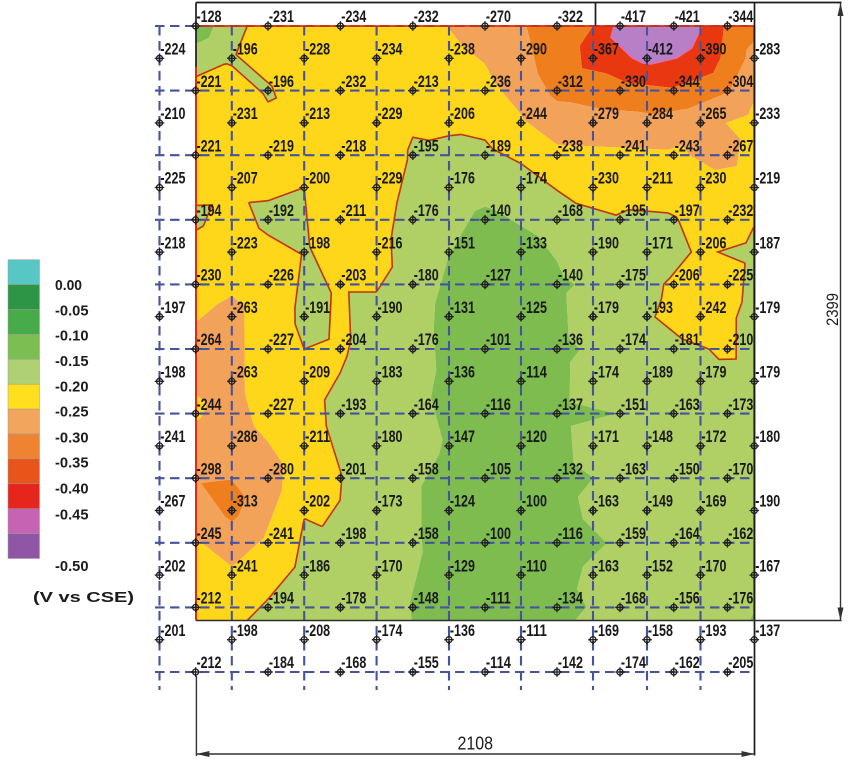 The image size is (860, 760). Describe the element at coordinates (498, 340) in the screenshot. I see `svg-text: -101` at that location.